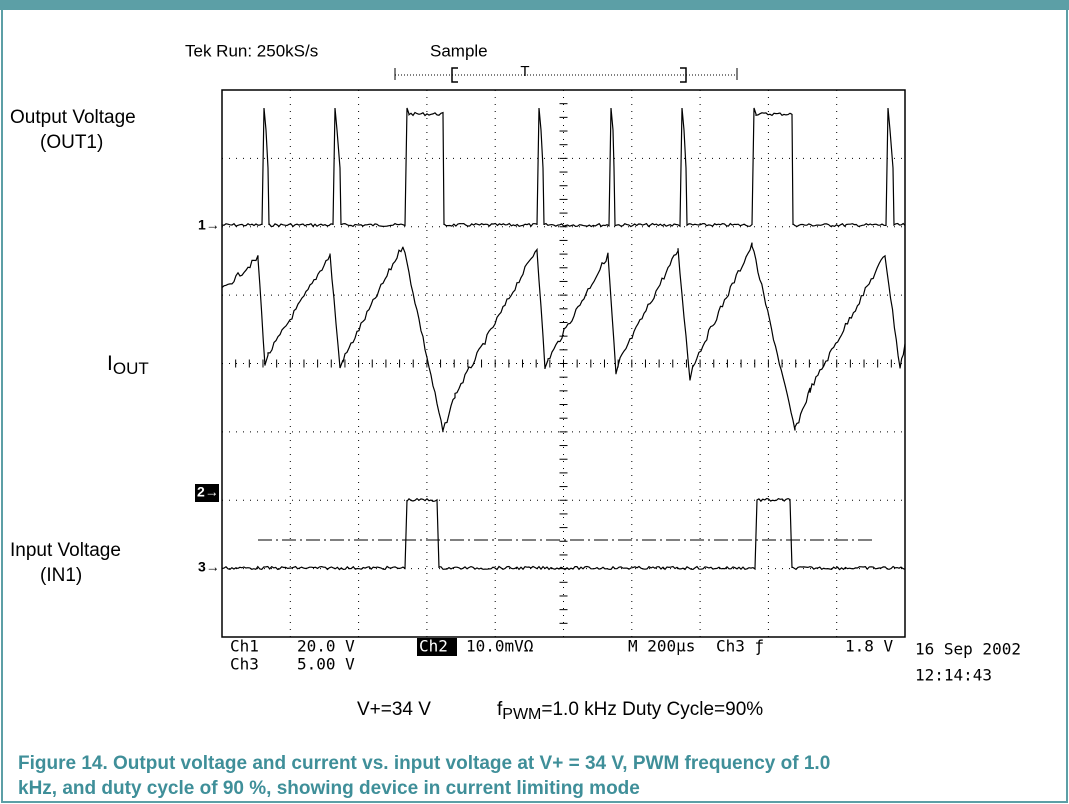  Describe the element at coordinates (131, 368) in the screenshot. I see `label-sub: OUT` at that location.